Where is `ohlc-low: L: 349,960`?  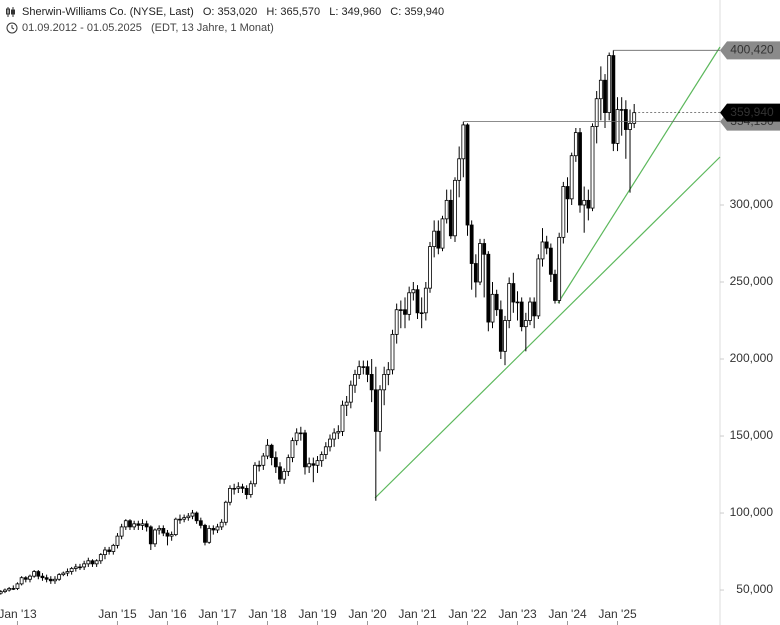
ohlc-low: L: 349,960 is located at coordinates (355, 12).